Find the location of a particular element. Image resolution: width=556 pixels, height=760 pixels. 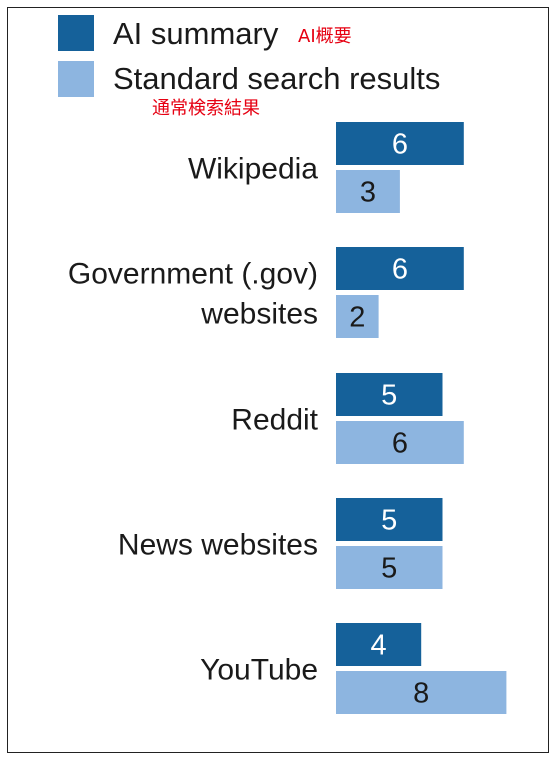

bar-youtube-standard-results is located at coordinates (421, 692).